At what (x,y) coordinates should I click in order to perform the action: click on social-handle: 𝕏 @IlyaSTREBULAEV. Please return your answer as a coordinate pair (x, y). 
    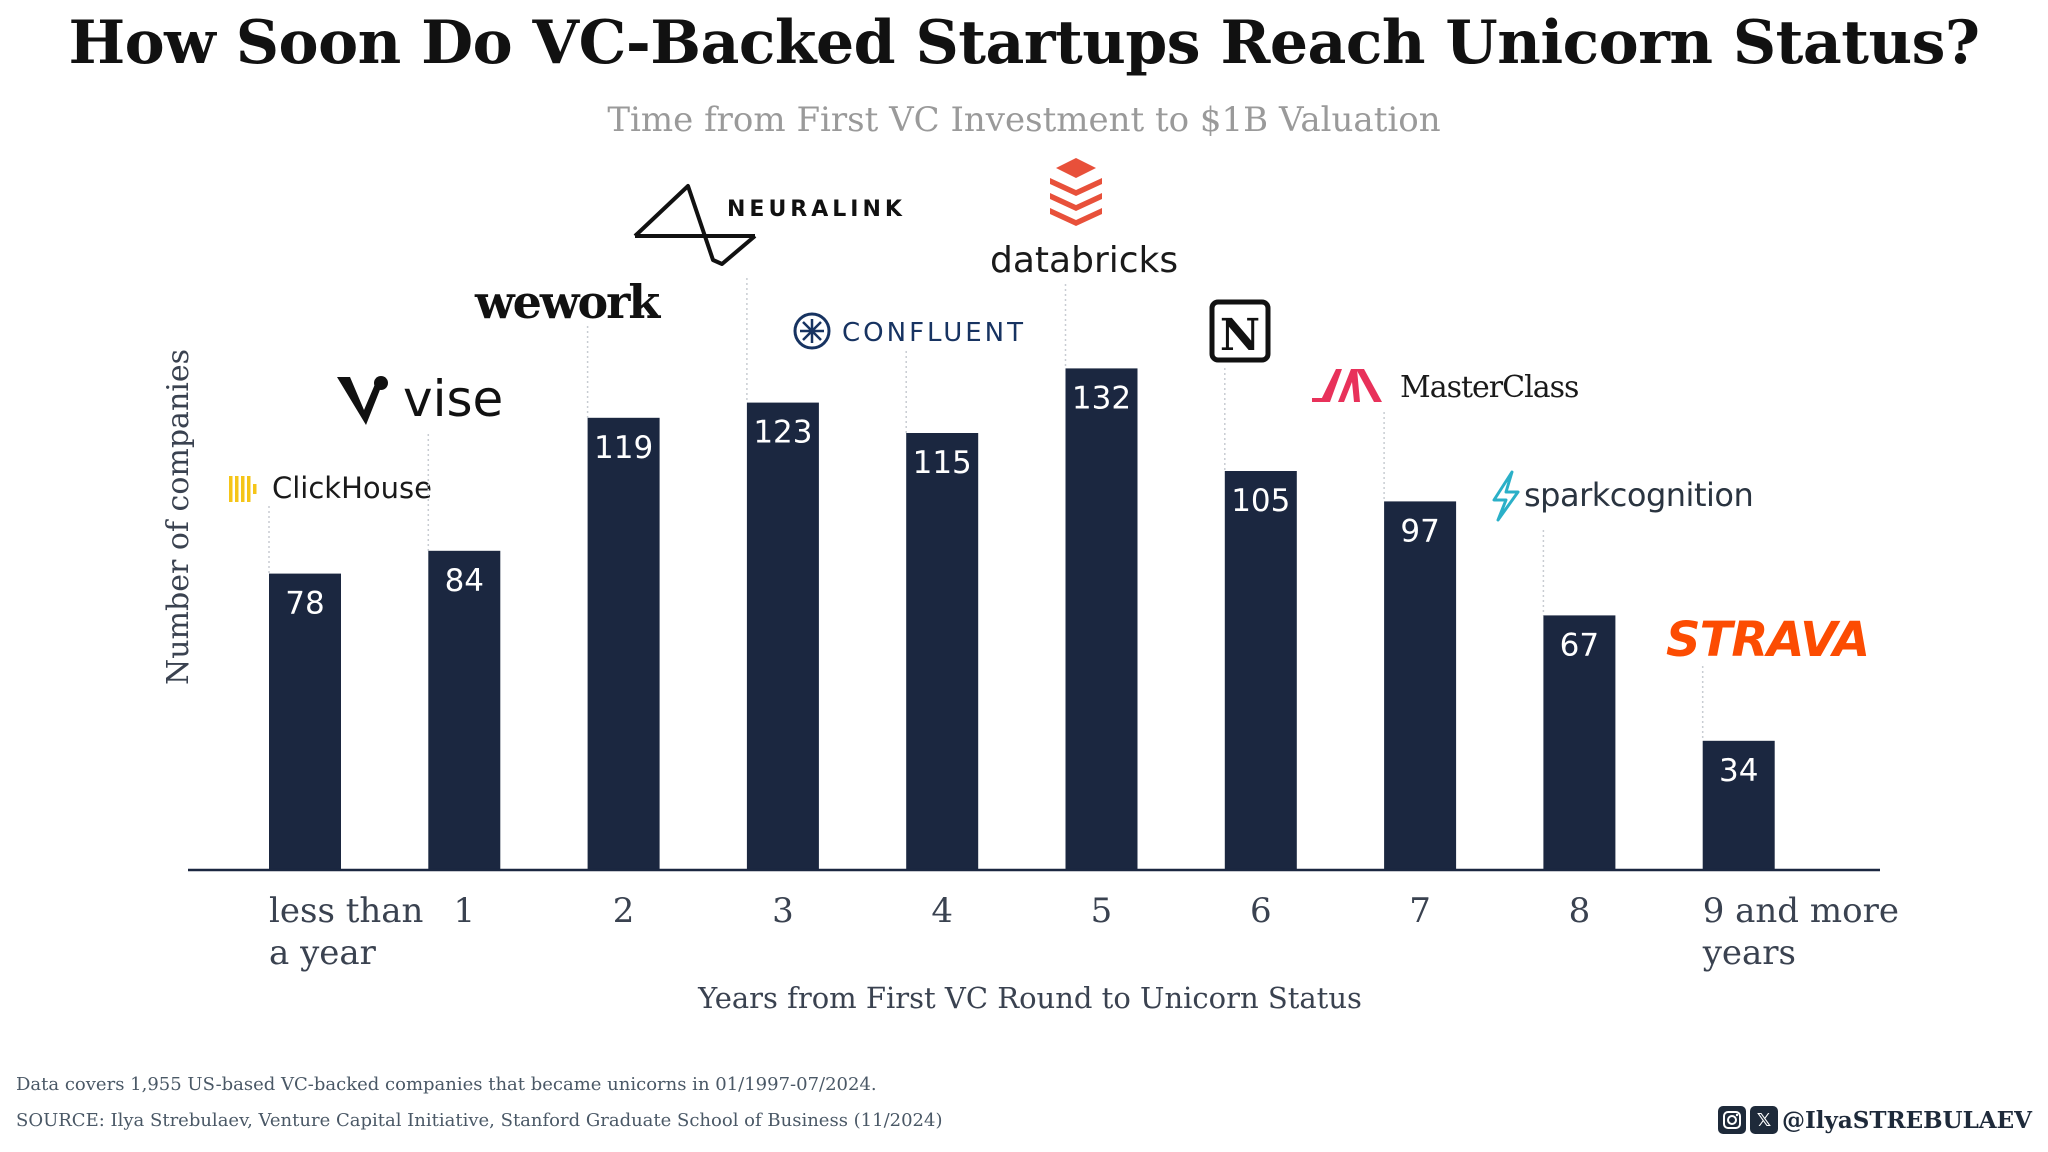
    Looking at the image, I should click on (1874, 1120).